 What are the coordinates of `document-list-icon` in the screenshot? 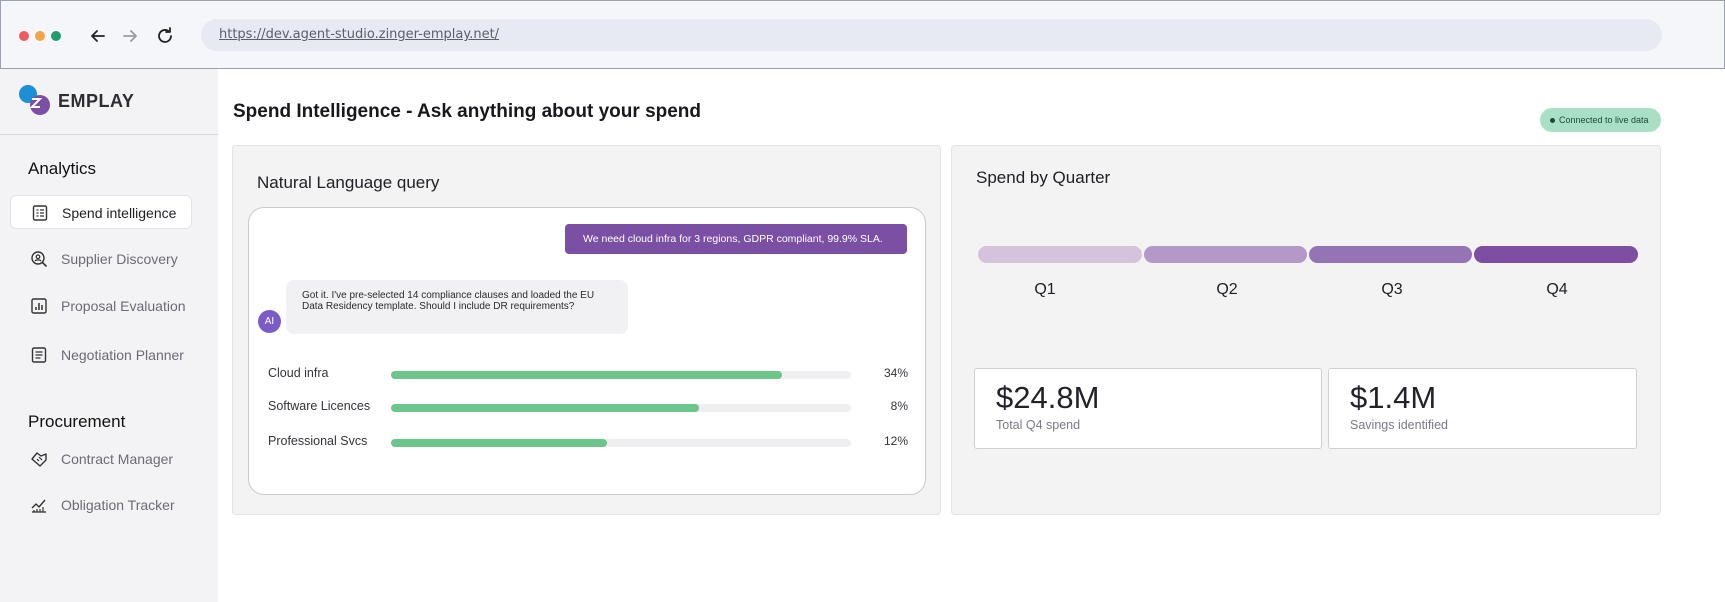 It's located at (40, 213).